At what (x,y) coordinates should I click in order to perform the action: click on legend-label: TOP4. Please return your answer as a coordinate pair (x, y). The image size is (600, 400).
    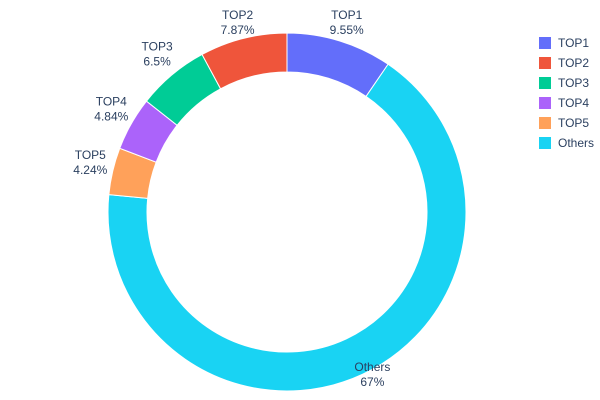
    Looking at the image, I should click on (573, 103).